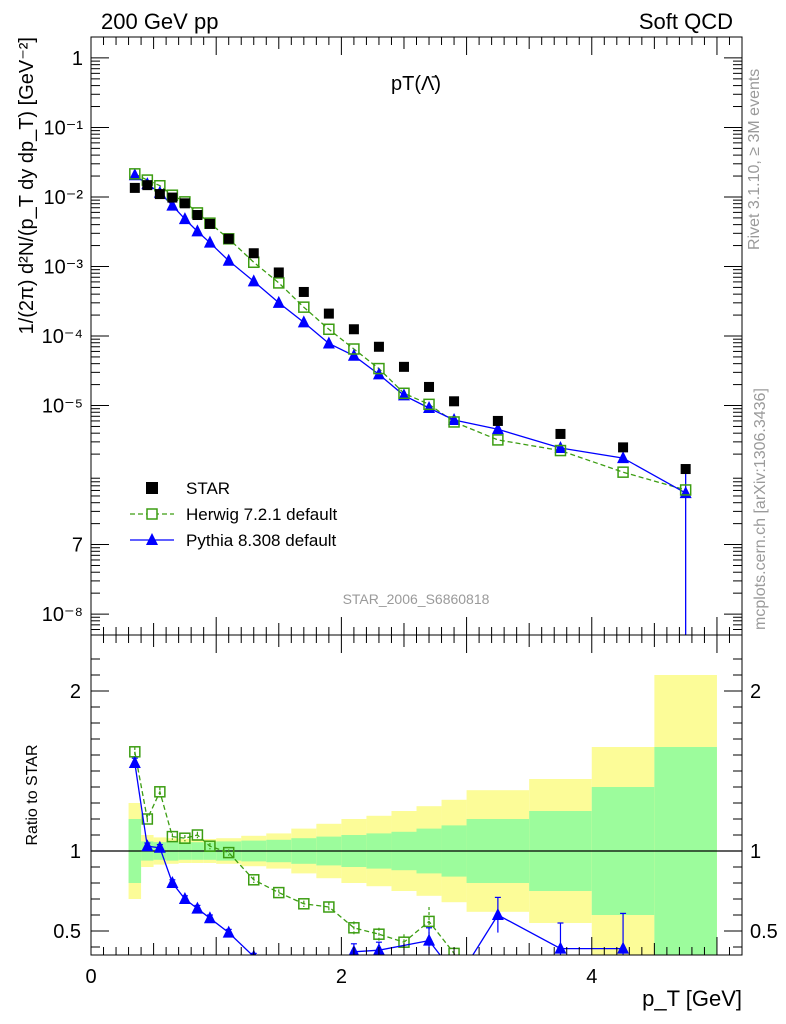 This screenshot has height=1024, width=786. What do you see at coordinates (295, 853) in the screenshot?
I see `herwig-ratio-line` at bounding box center [295, 853].